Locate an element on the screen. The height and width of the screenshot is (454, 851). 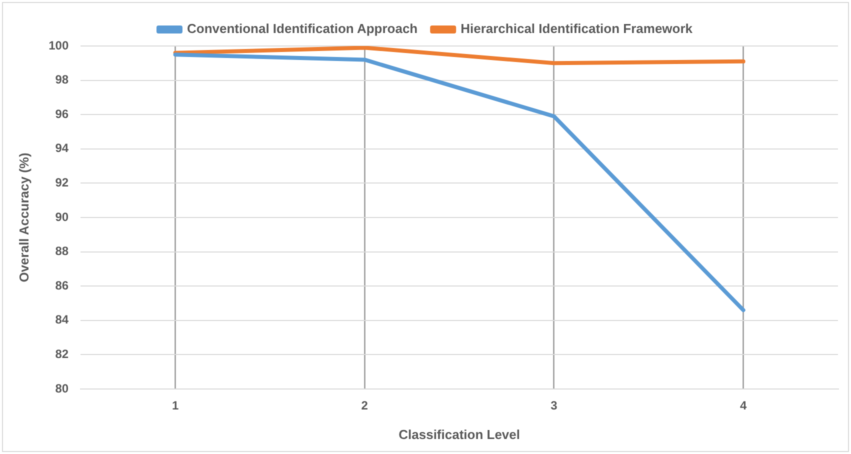
x-tick-label: 4 is located at coordinates (743, 405).